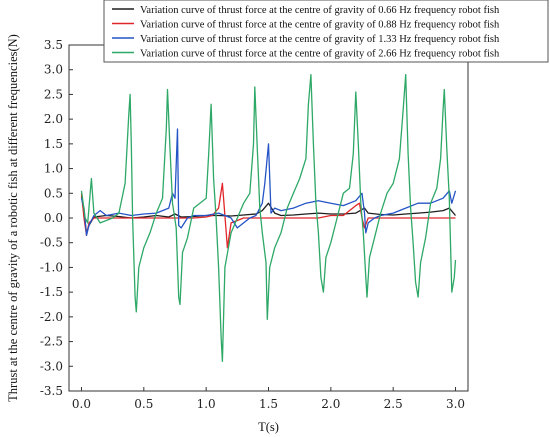  I want to click on y-tick-label: -3.5, so click(51, 391).